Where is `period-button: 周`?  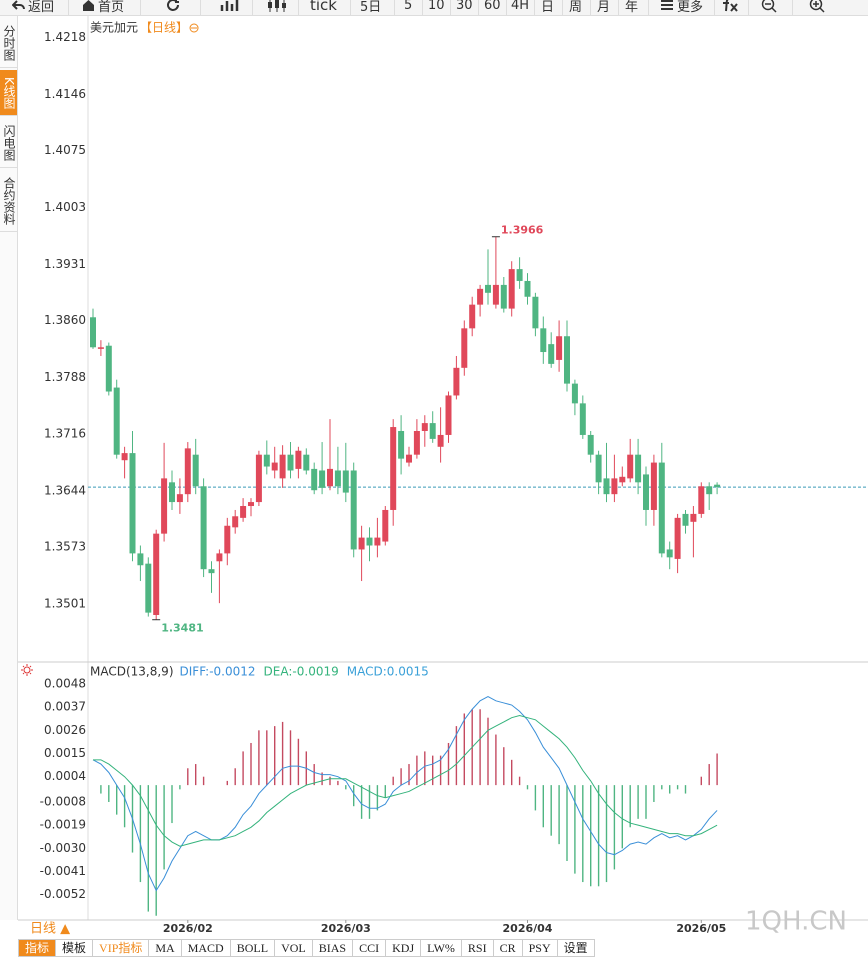 period-button: 周 is located at coordinates (576, 7).